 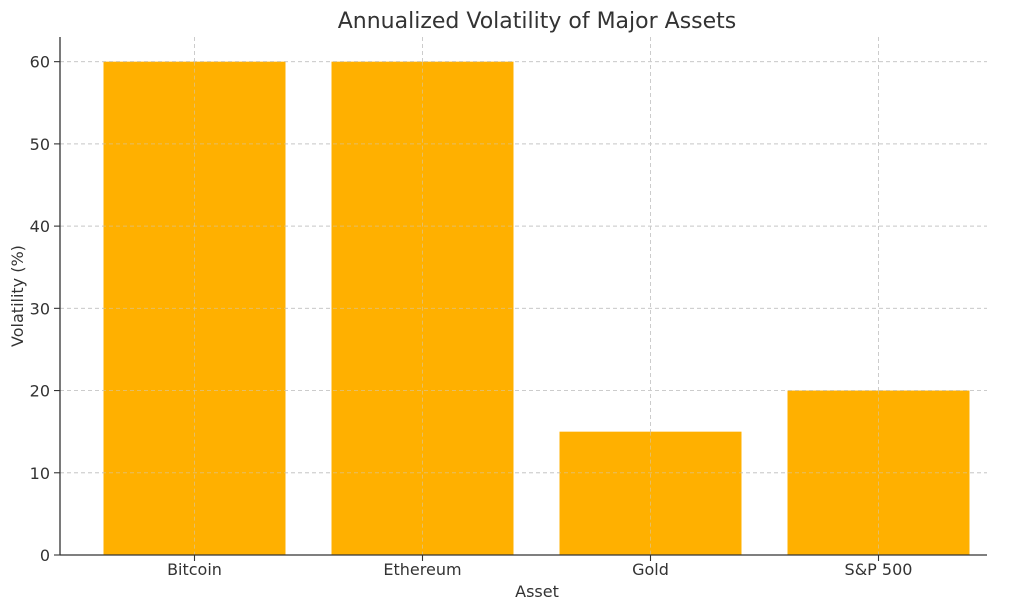 I want to click on x-tick-label: Ethereum, so click(x=422, y=569).